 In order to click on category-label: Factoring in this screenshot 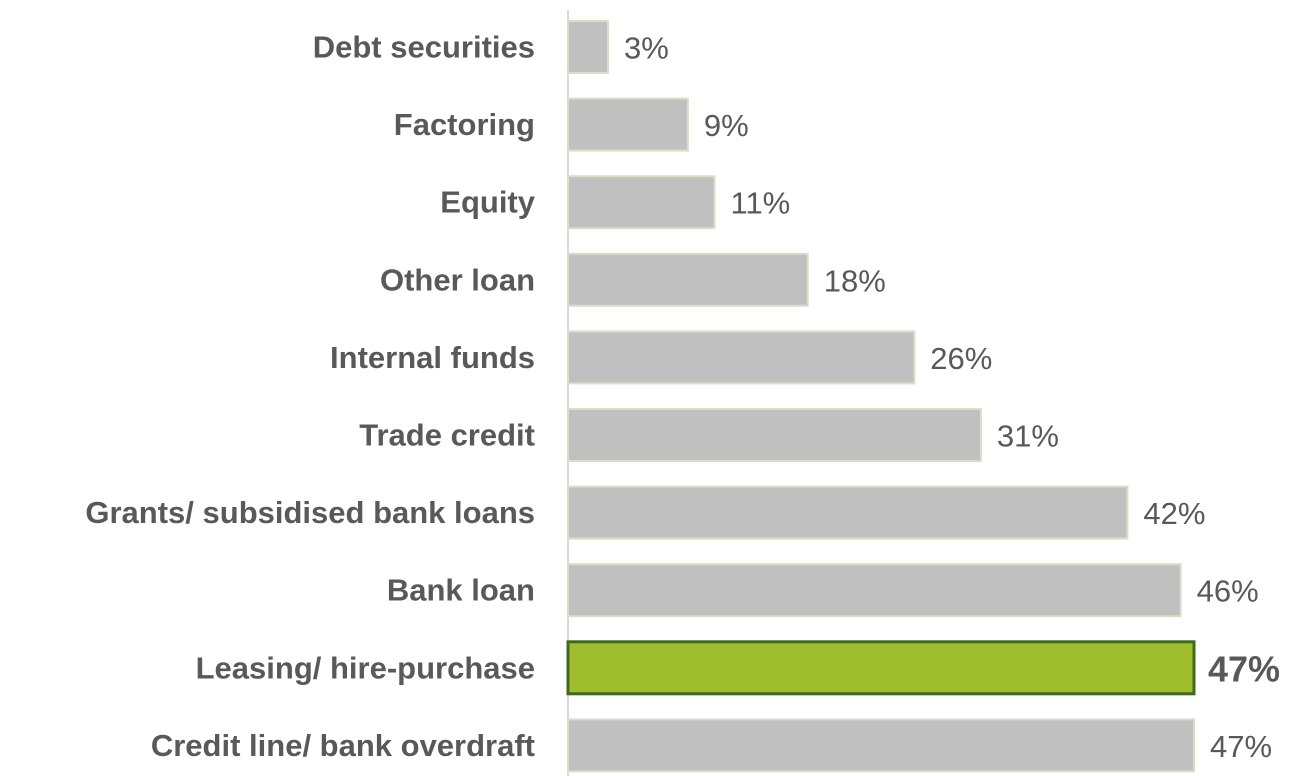, I will do `click(464, 124)`.